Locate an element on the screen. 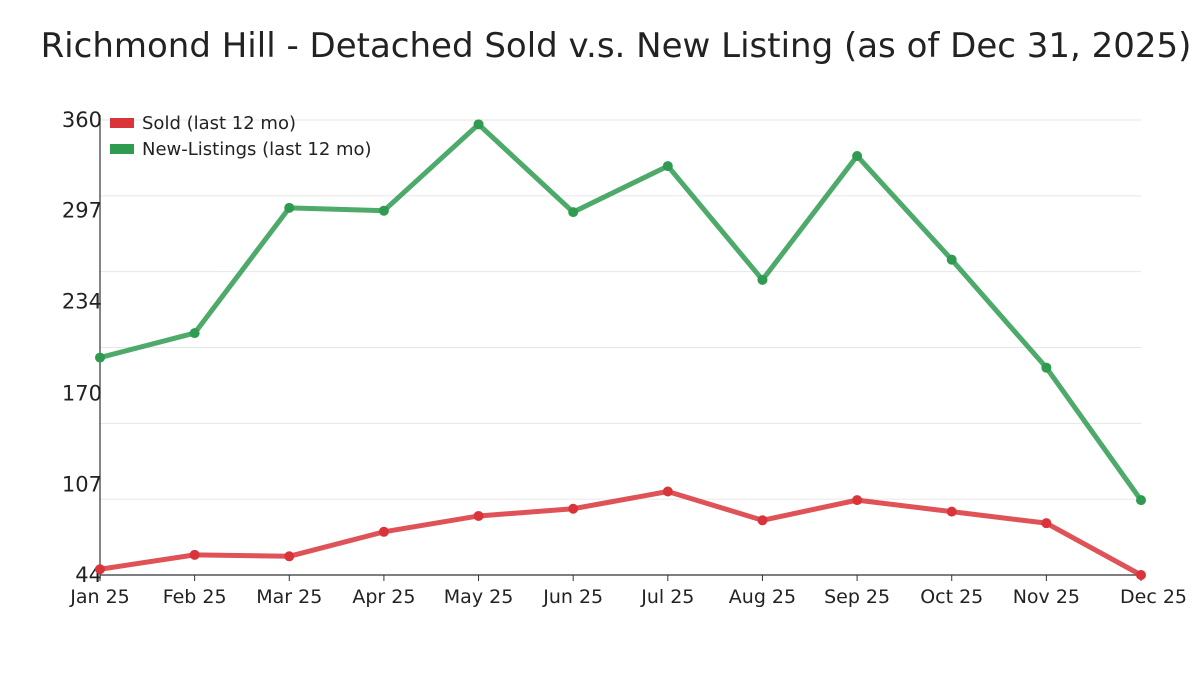 Image resolution: width=1200 pixels, height=675 pixels. x-tick-label: Jul 25 is located at coordinates (667, 597).